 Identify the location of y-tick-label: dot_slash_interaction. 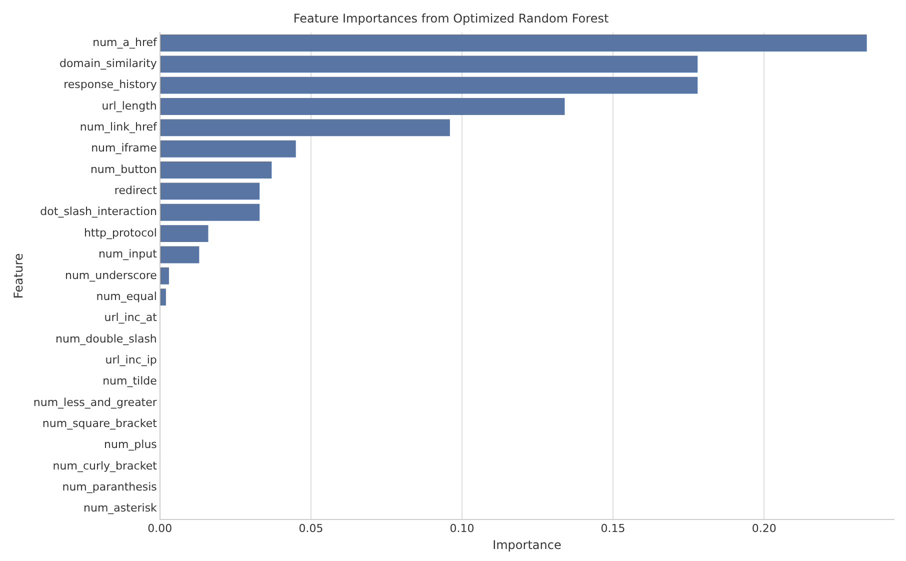
(98, 211).